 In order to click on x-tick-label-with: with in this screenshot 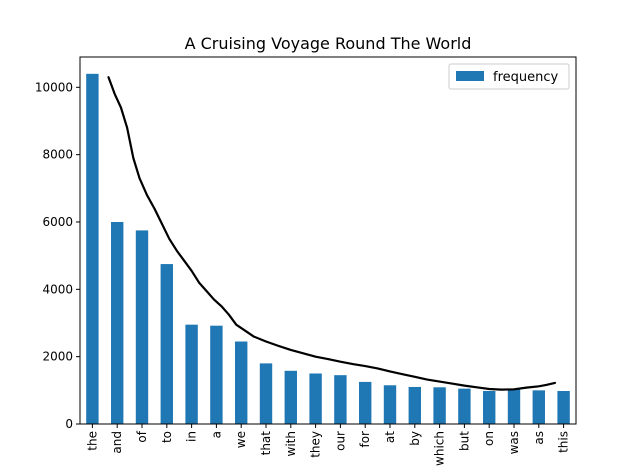, I will do `click(291, 443)`.